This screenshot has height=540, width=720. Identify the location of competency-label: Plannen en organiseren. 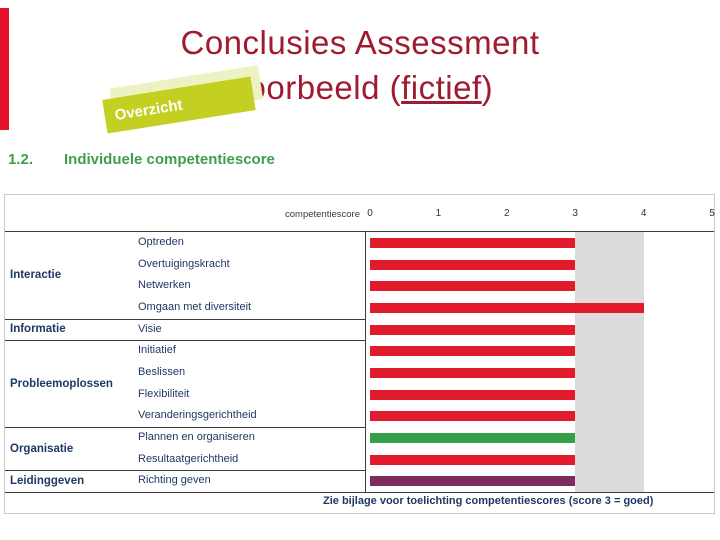
(196, 437).